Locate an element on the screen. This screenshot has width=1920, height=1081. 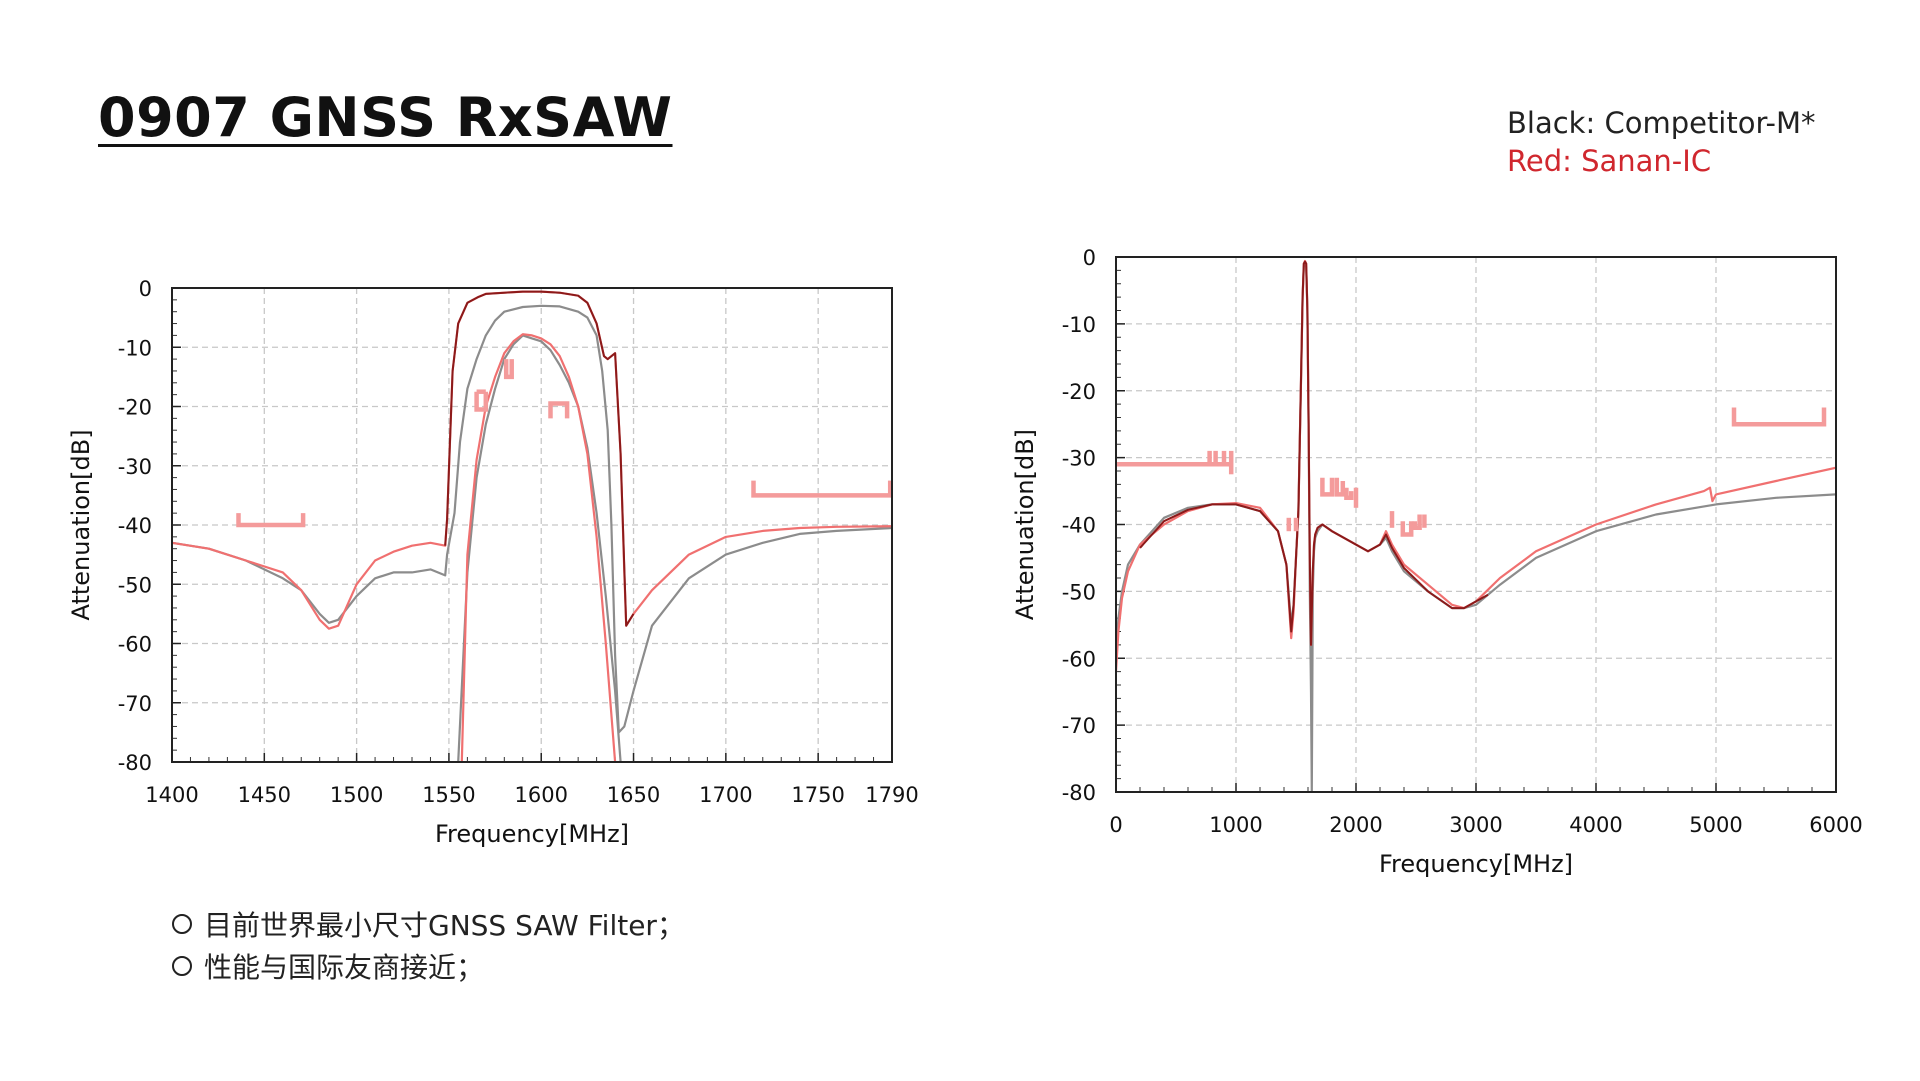
legend-sanan: Red: Sanan-IC is located at coordinates (1609, 161).